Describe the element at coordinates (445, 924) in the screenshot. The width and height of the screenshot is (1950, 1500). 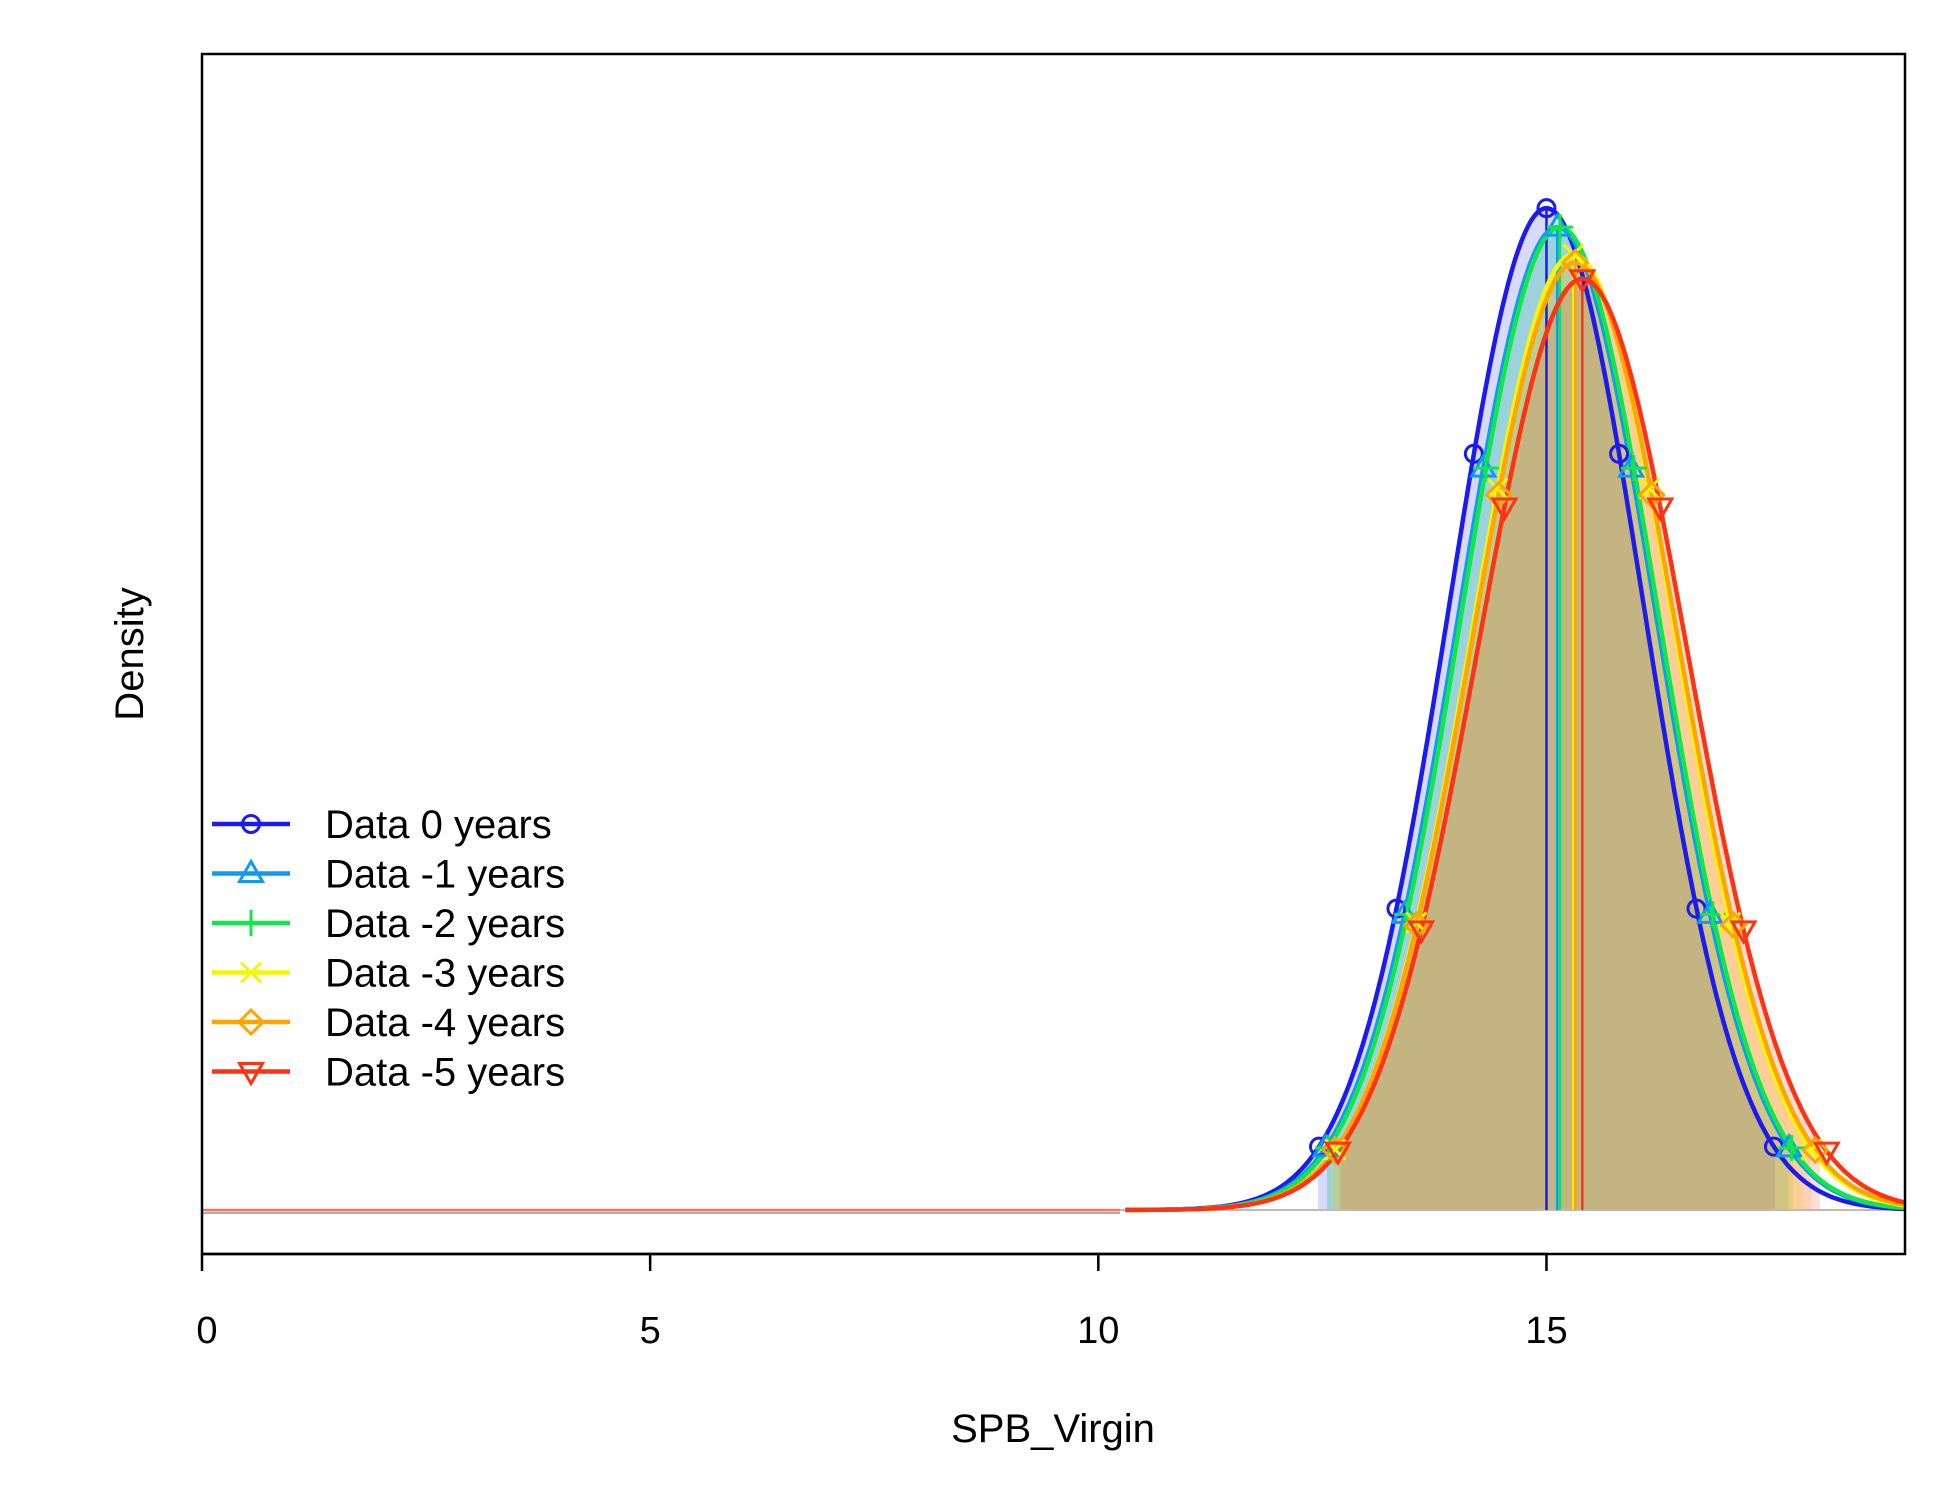
I see `legend-label-series-2: Data -2 years` at that location.